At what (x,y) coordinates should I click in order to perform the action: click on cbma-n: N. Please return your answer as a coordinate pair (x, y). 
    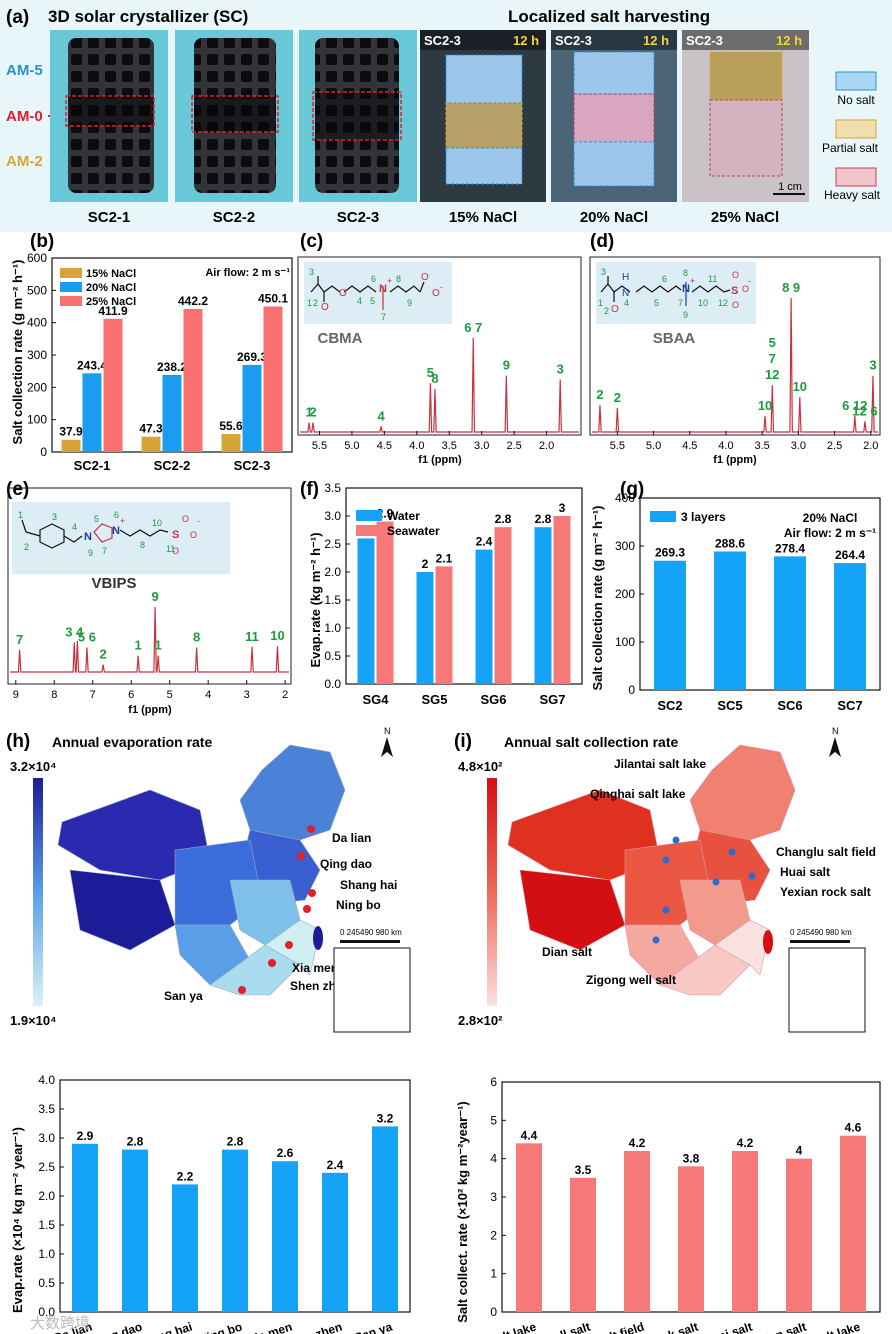
    Looking at the image, I should click on (383, 289).